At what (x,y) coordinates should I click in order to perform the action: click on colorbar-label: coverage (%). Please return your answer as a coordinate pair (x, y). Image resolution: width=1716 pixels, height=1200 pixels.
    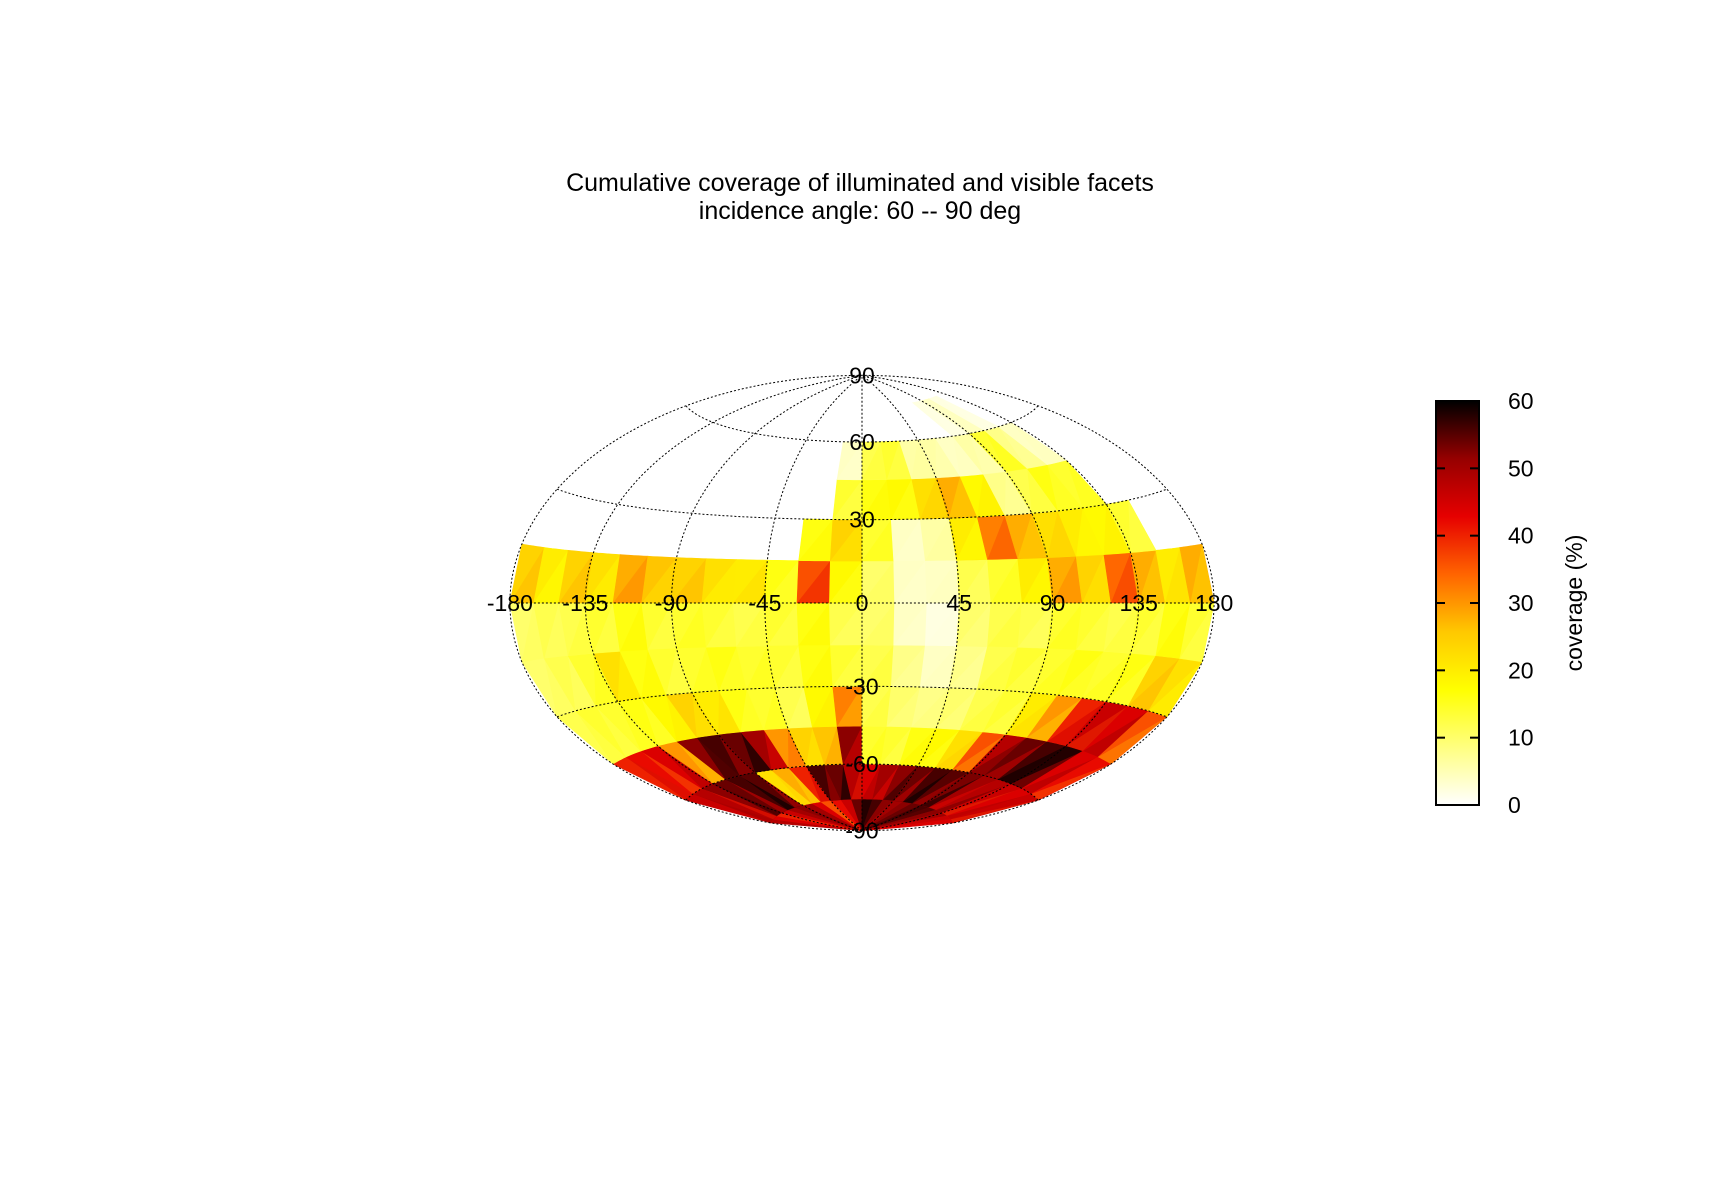
    Looking at the image, I should click on (1574, 603).